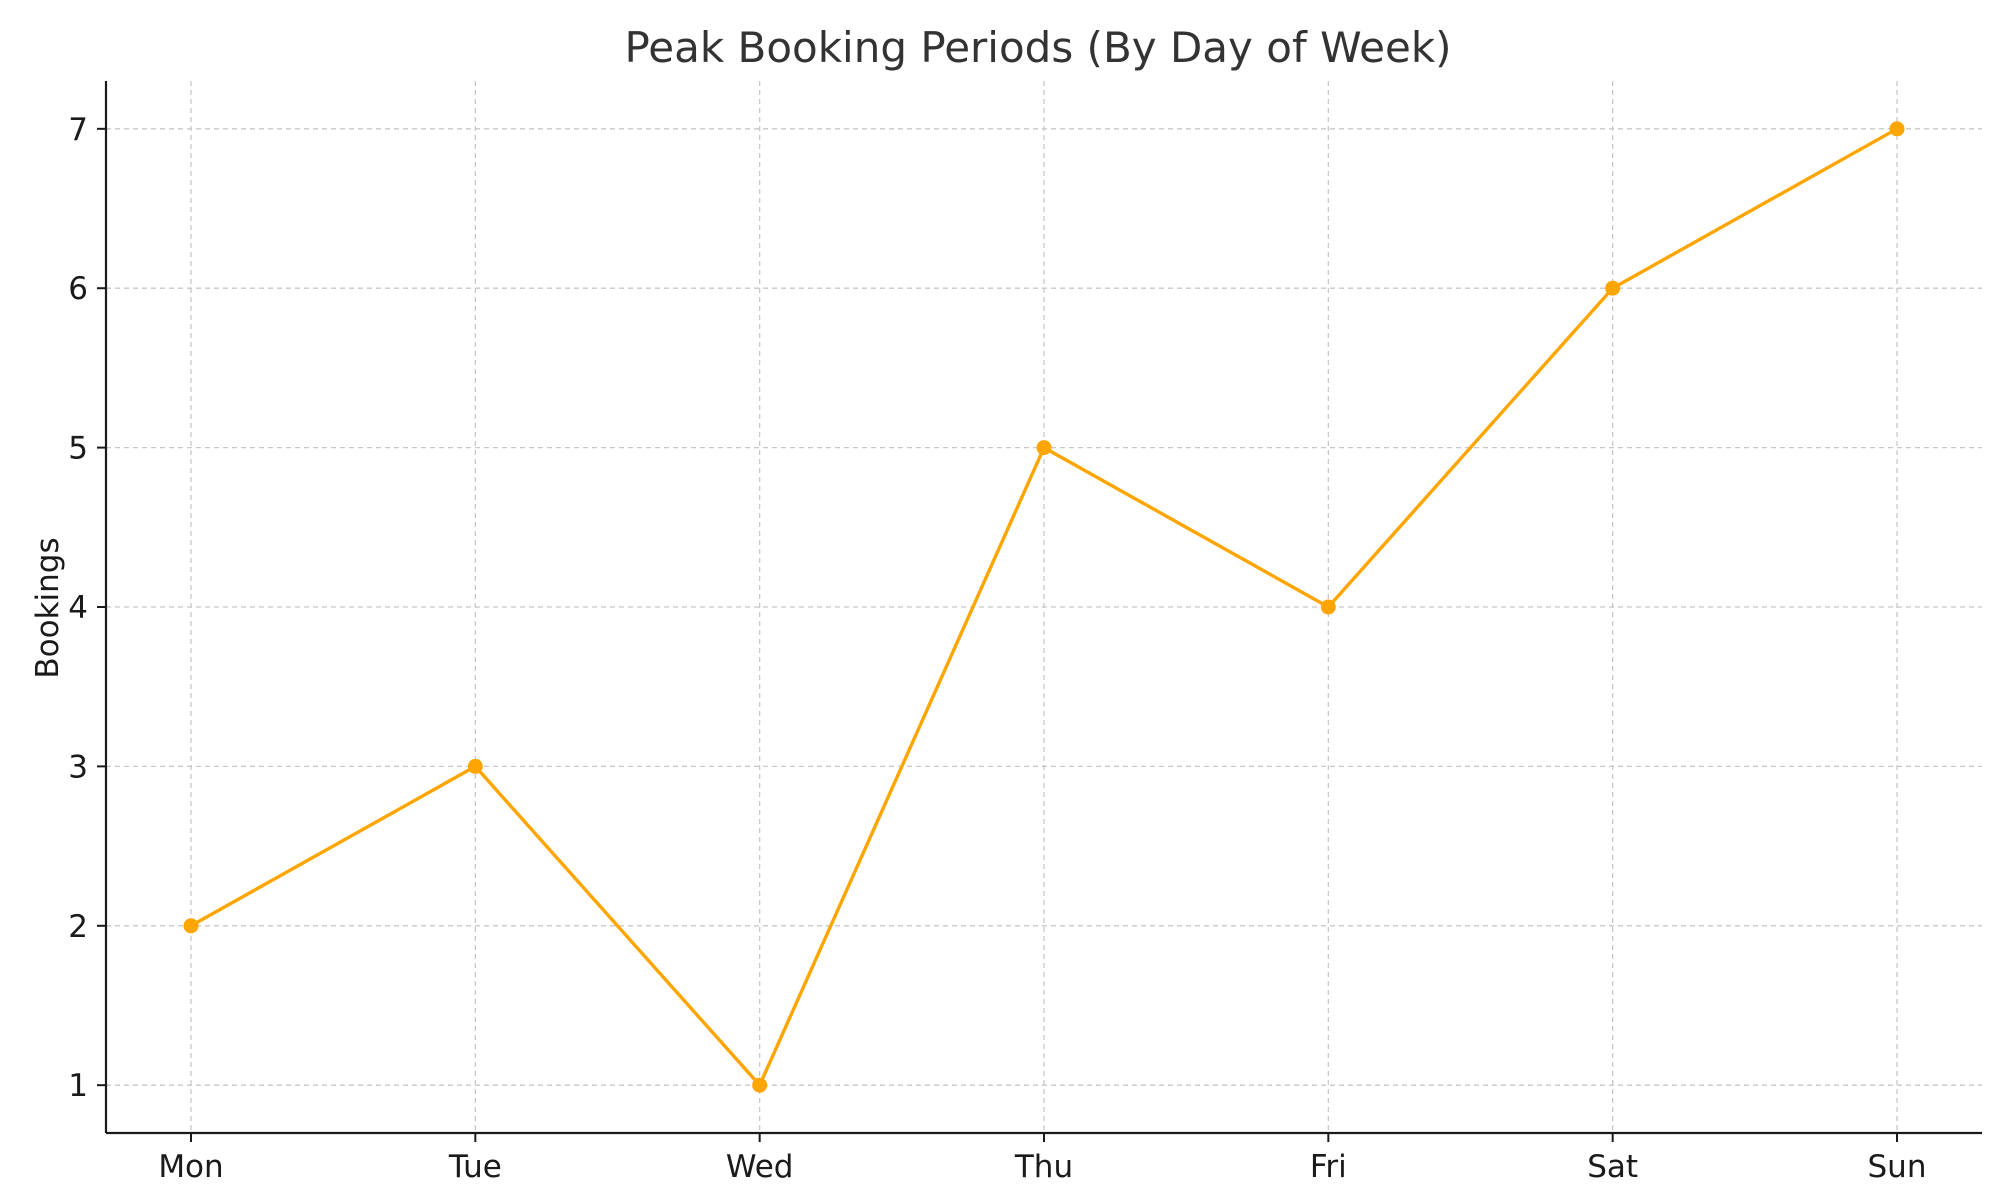 The image size is (2000, 1200). I want to click on x-tick-label: Mon, so click(190, 1167).